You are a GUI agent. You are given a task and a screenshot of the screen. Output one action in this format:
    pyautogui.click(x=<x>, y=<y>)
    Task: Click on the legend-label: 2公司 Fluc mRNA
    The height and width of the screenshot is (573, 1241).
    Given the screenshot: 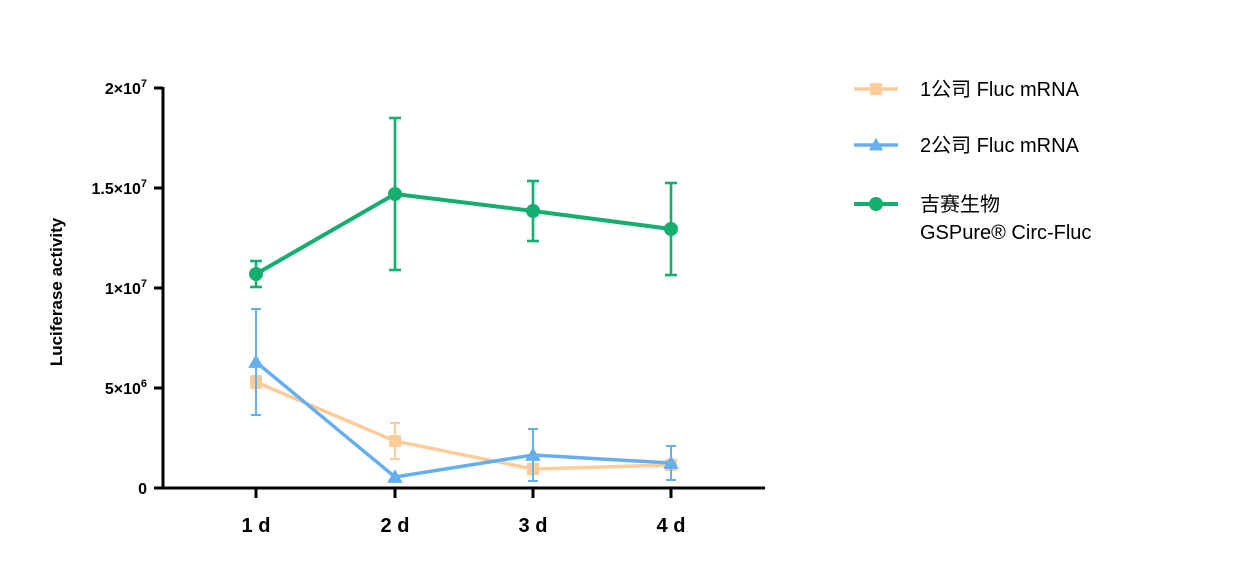 What is the action you would take?
    pyautogui.click(x=1000, y=146)
    